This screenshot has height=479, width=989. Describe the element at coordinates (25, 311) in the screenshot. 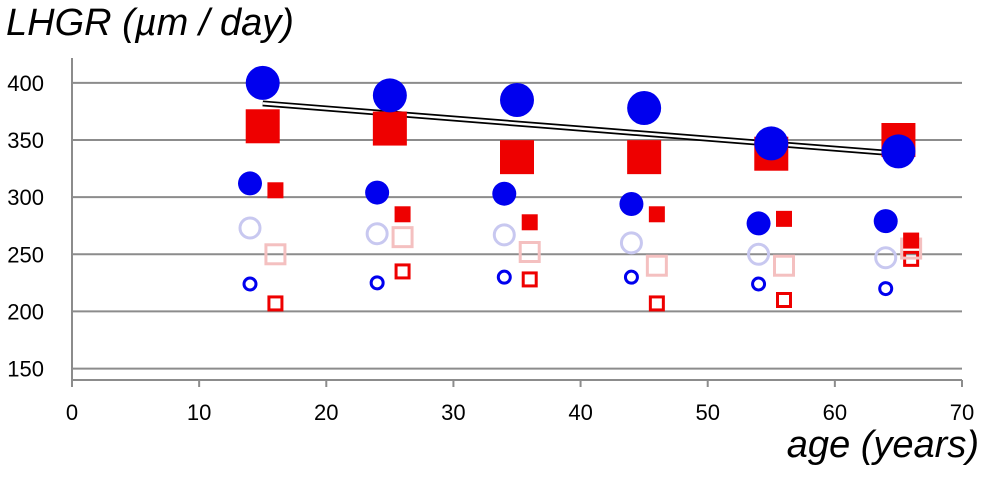

I see `y-tick-label: 200` at that location.